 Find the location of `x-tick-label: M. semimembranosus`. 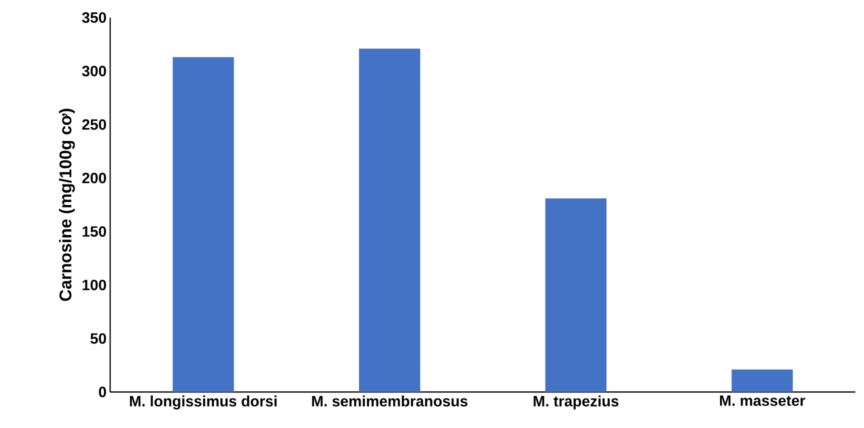

x-tick-label: M. semimembranosus is located at coordinates (390, 401).